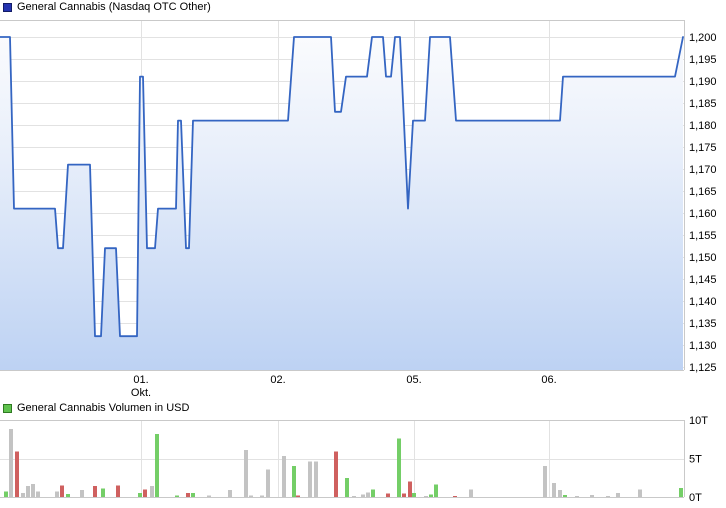  What do you see at coordinates (703, 280) in the screenshot?
I see `price-y-tick-label: 1,145` at bounding box center [703, 280].